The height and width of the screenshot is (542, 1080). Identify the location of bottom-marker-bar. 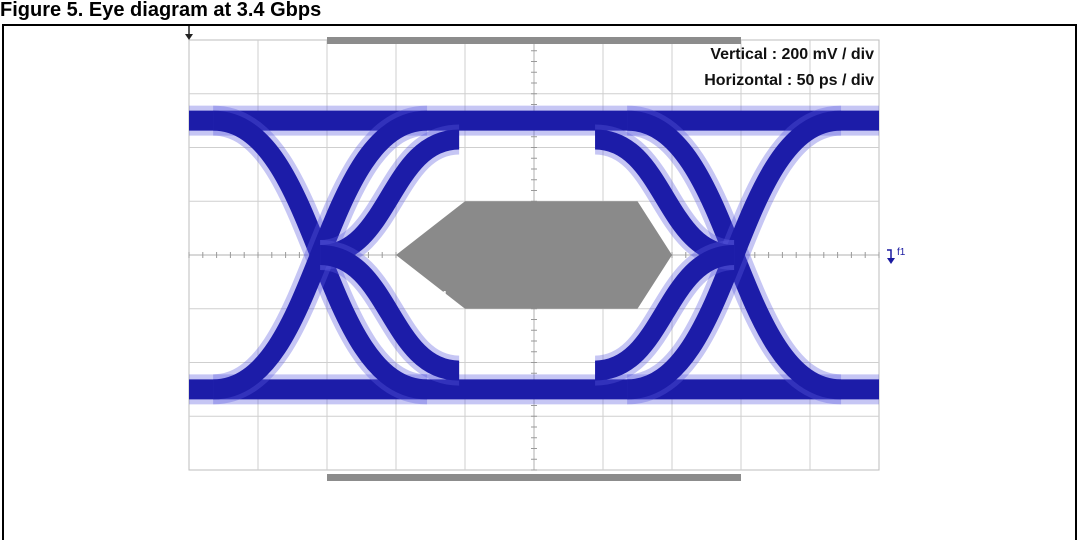
(534, 477).